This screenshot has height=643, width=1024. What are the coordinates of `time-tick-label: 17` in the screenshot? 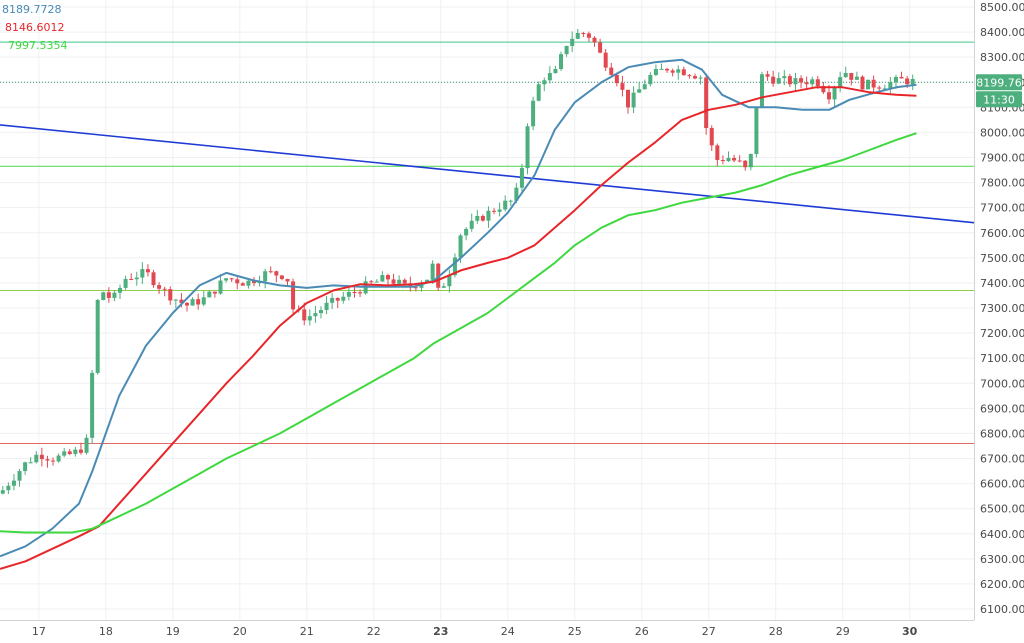 It's located at (39, 631).